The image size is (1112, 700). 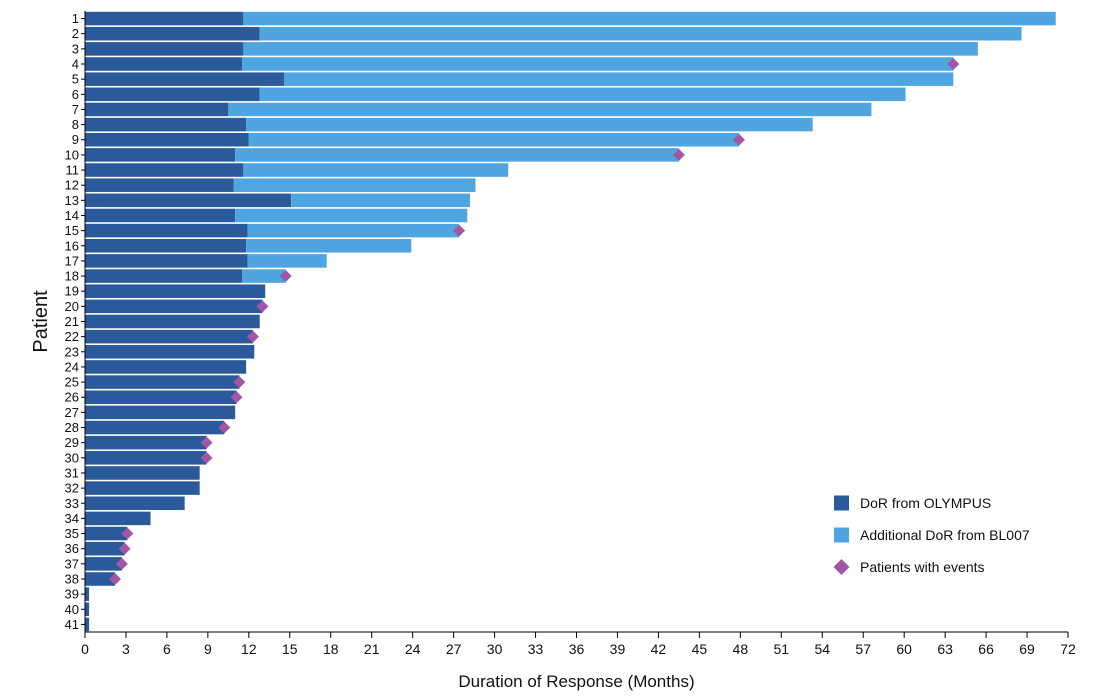 What do you see at coordinates (167, 649) in the screenshot?
I see `x-tick-label-6: 6` at bounding box center [167, 649].